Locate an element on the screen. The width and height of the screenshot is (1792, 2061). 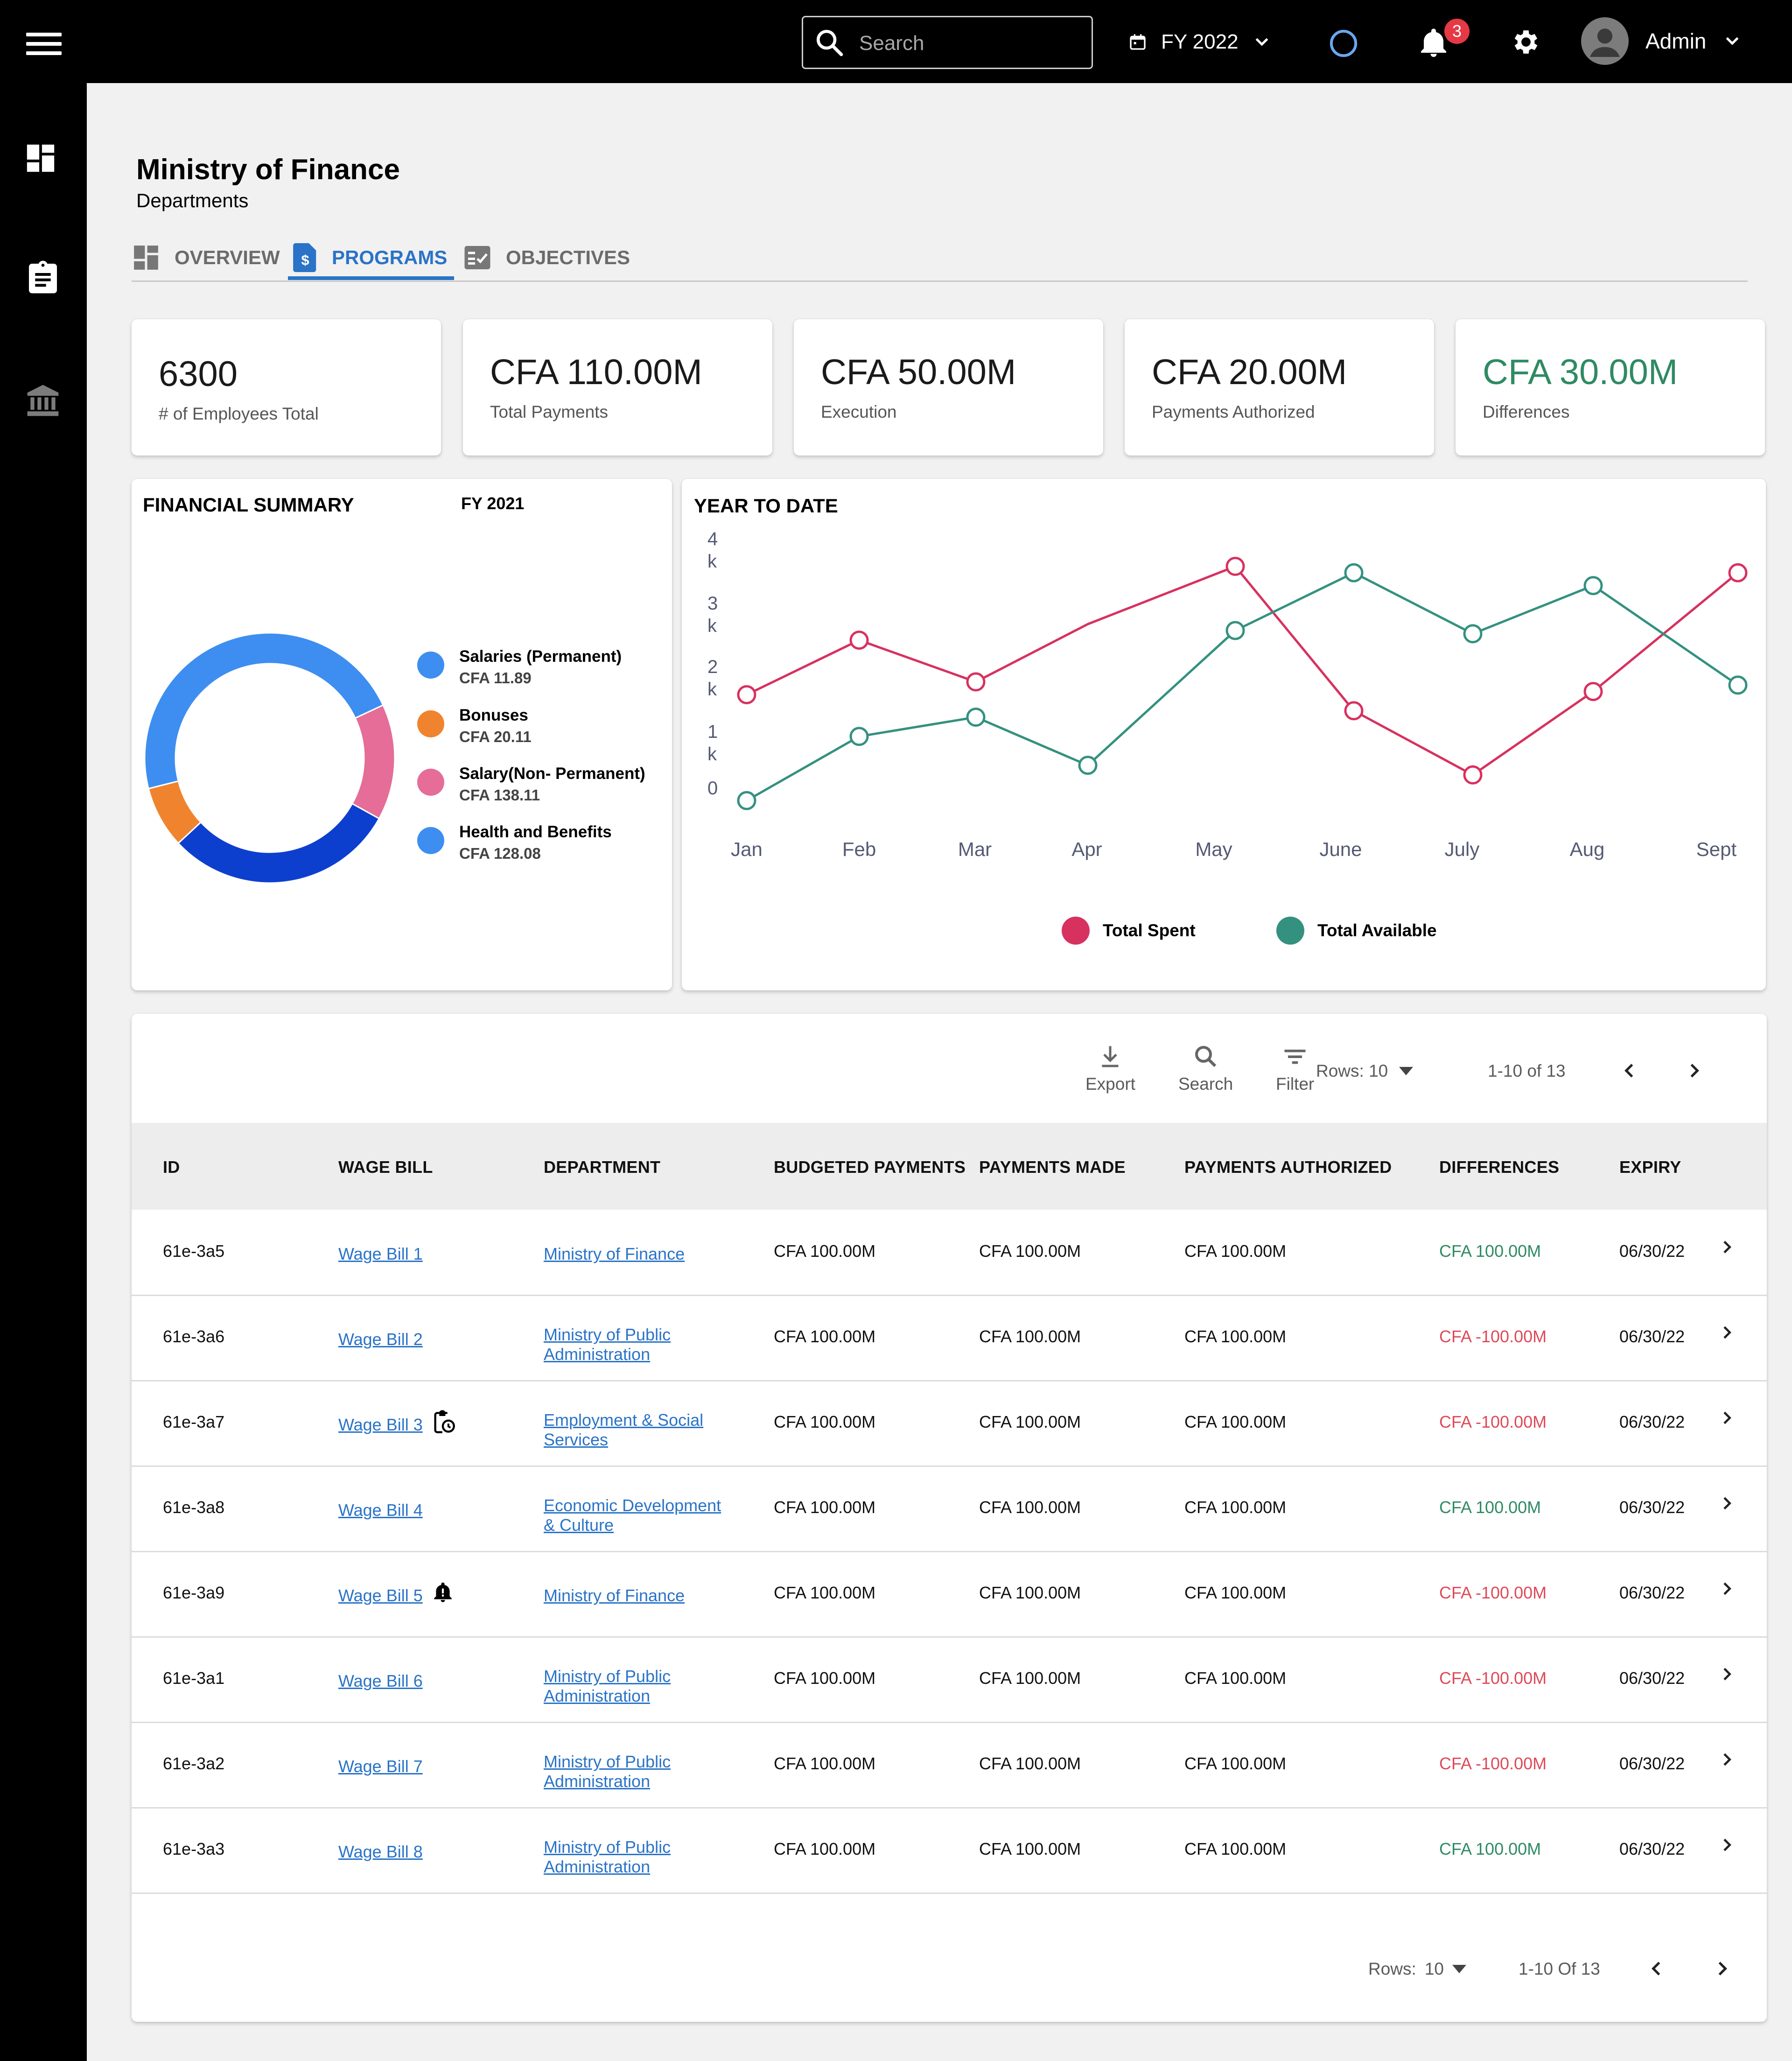
footer-rows-per-page-select: Rows: 10 is located at coordinates (1417, 1969).